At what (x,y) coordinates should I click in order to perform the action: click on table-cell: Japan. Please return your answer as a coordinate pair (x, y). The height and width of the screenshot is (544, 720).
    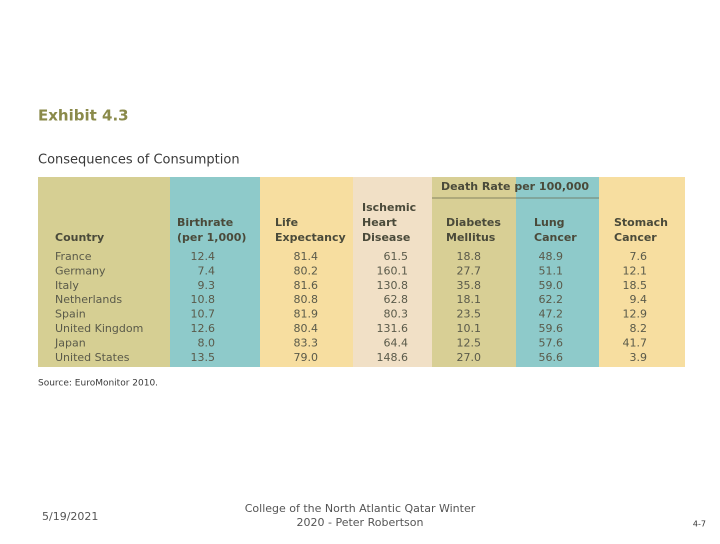
    Looking at the image, I should click on (70, 342).